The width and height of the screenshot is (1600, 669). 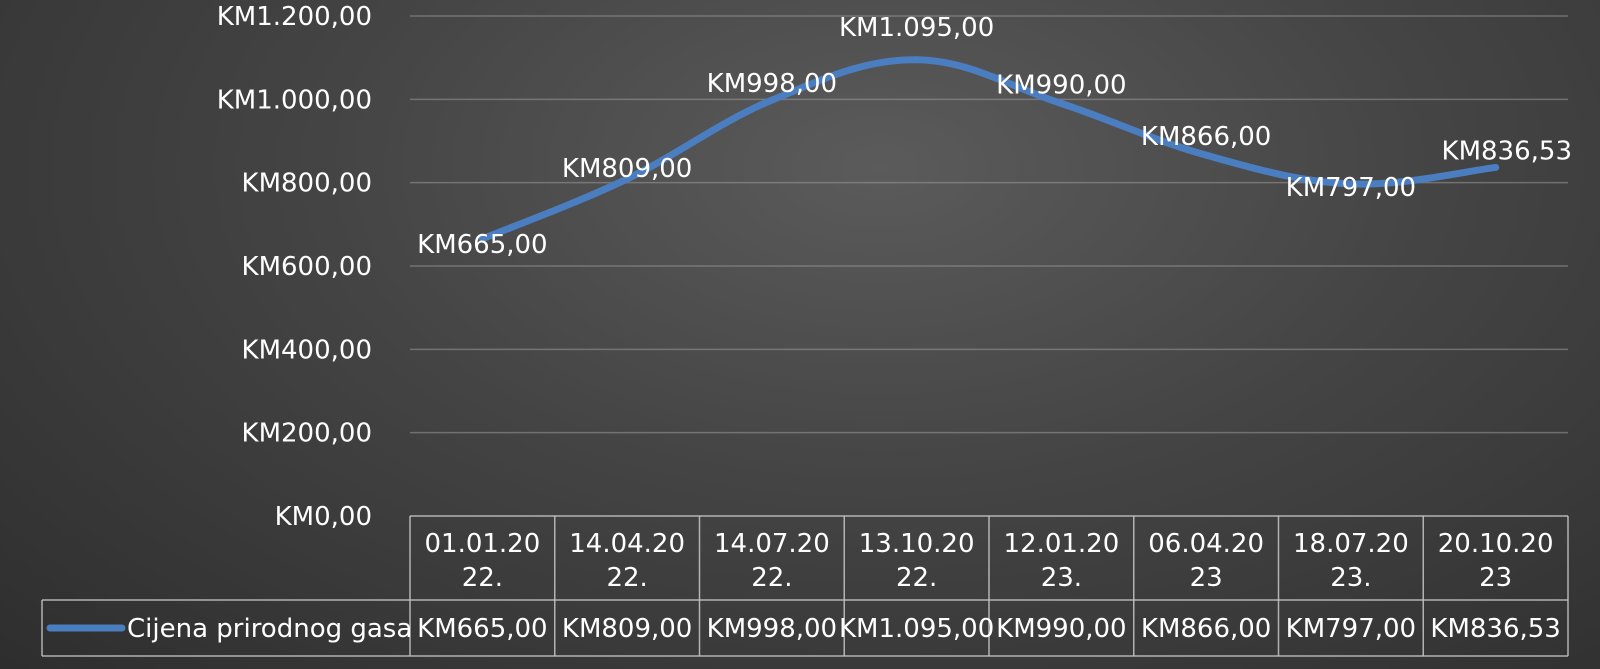 I want to click on data-label: KM665,00, so click(x=482, y=245).